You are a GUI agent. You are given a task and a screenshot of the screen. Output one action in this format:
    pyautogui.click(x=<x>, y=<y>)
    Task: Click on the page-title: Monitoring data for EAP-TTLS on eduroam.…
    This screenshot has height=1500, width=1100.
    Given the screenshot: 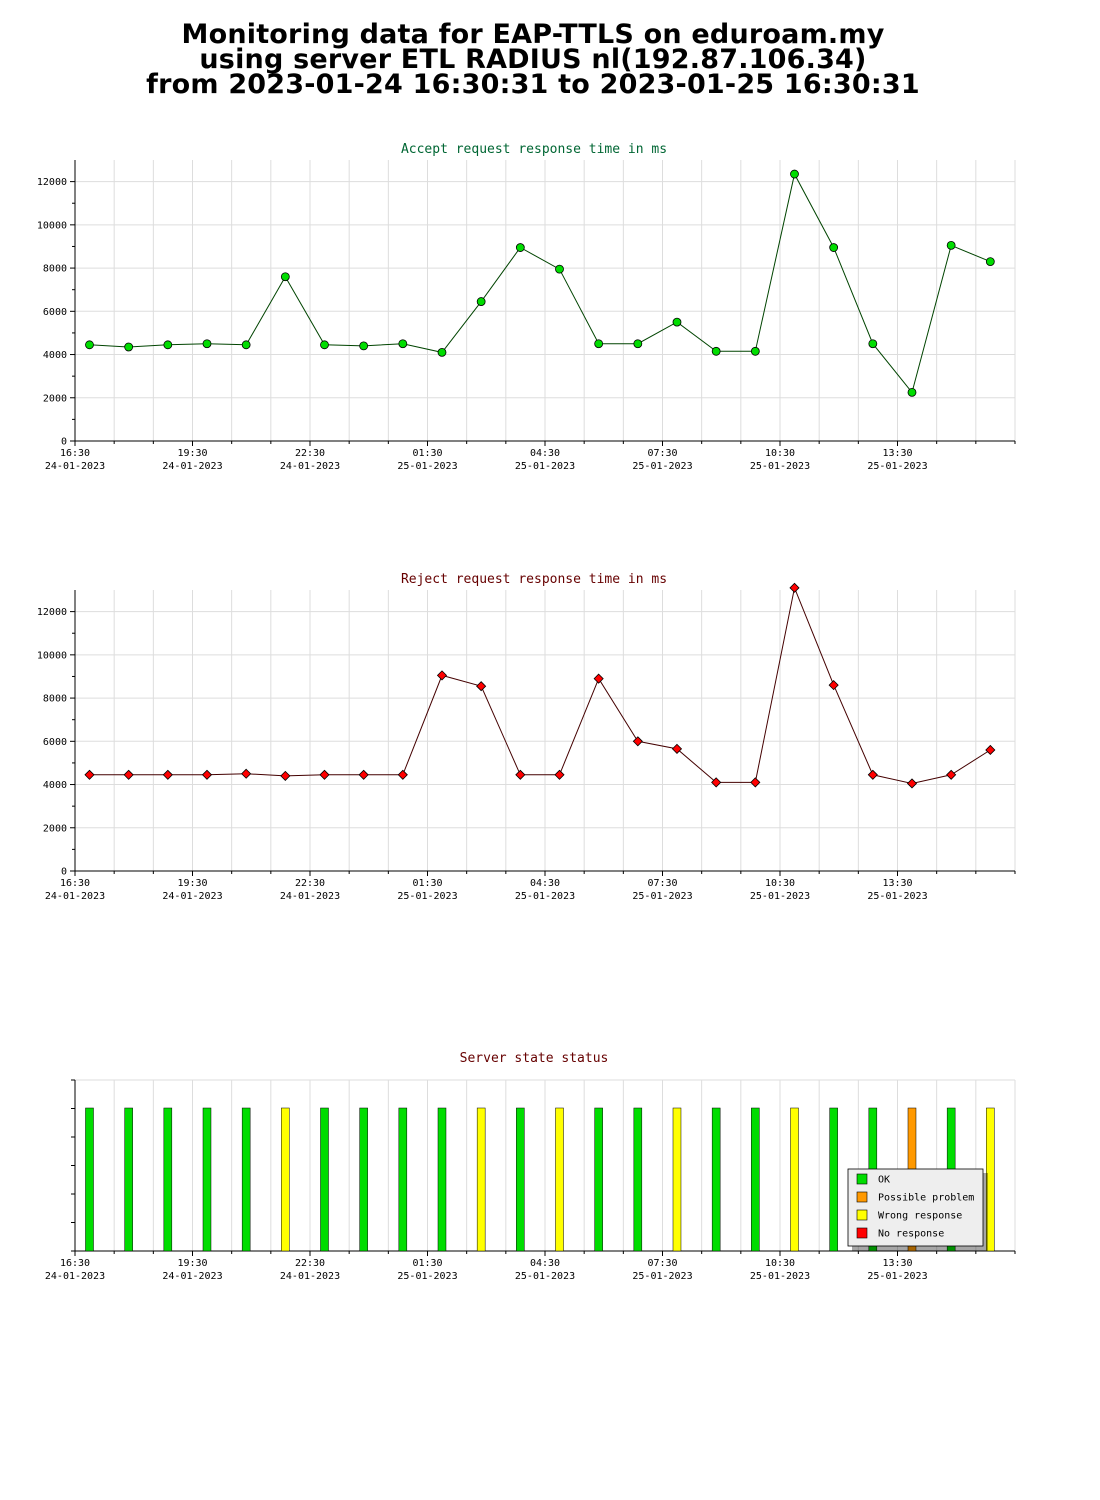 What is the action you would take?
    pyautogui.click(x=533, y=59)
    